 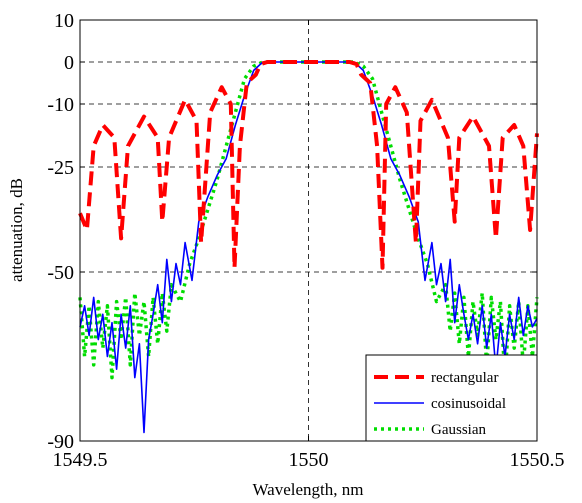 What do you see at coordinates (60, 273) in the screenshot?
I see `y-tick-label: -50` at bounding box center [60, 273].